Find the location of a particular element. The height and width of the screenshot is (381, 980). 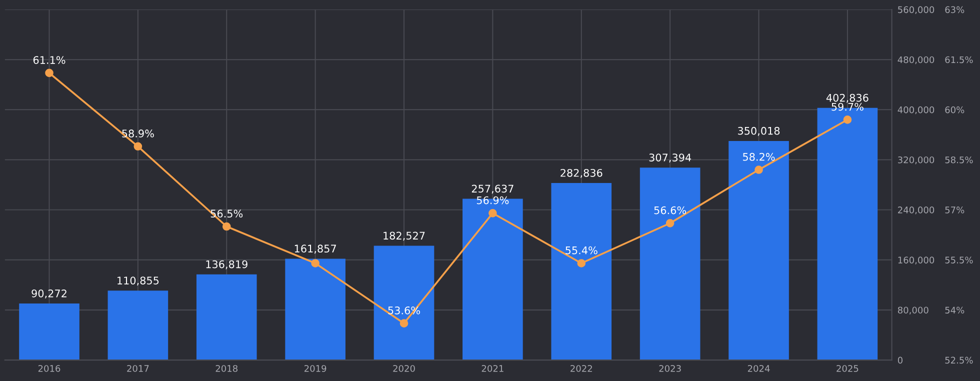

y-tick-label: 400,000 is located at coordinates (916, 110).